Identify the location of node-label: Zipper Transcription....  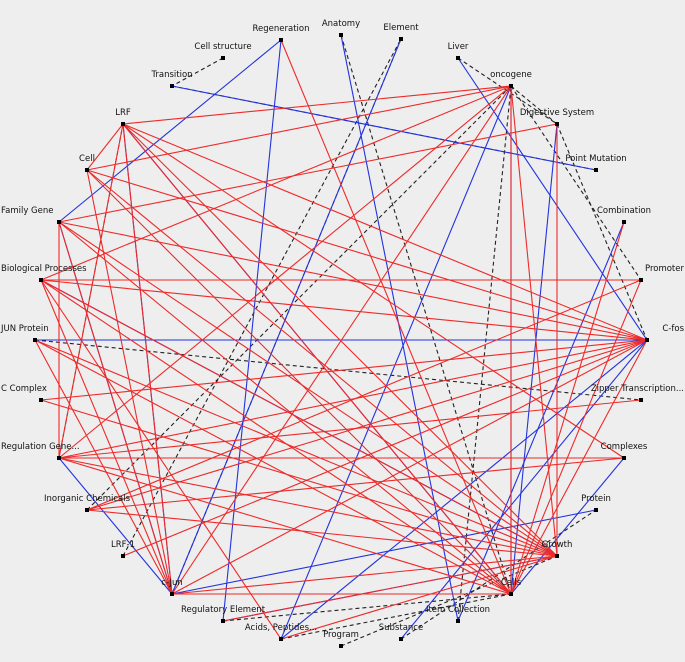
(637, 389).